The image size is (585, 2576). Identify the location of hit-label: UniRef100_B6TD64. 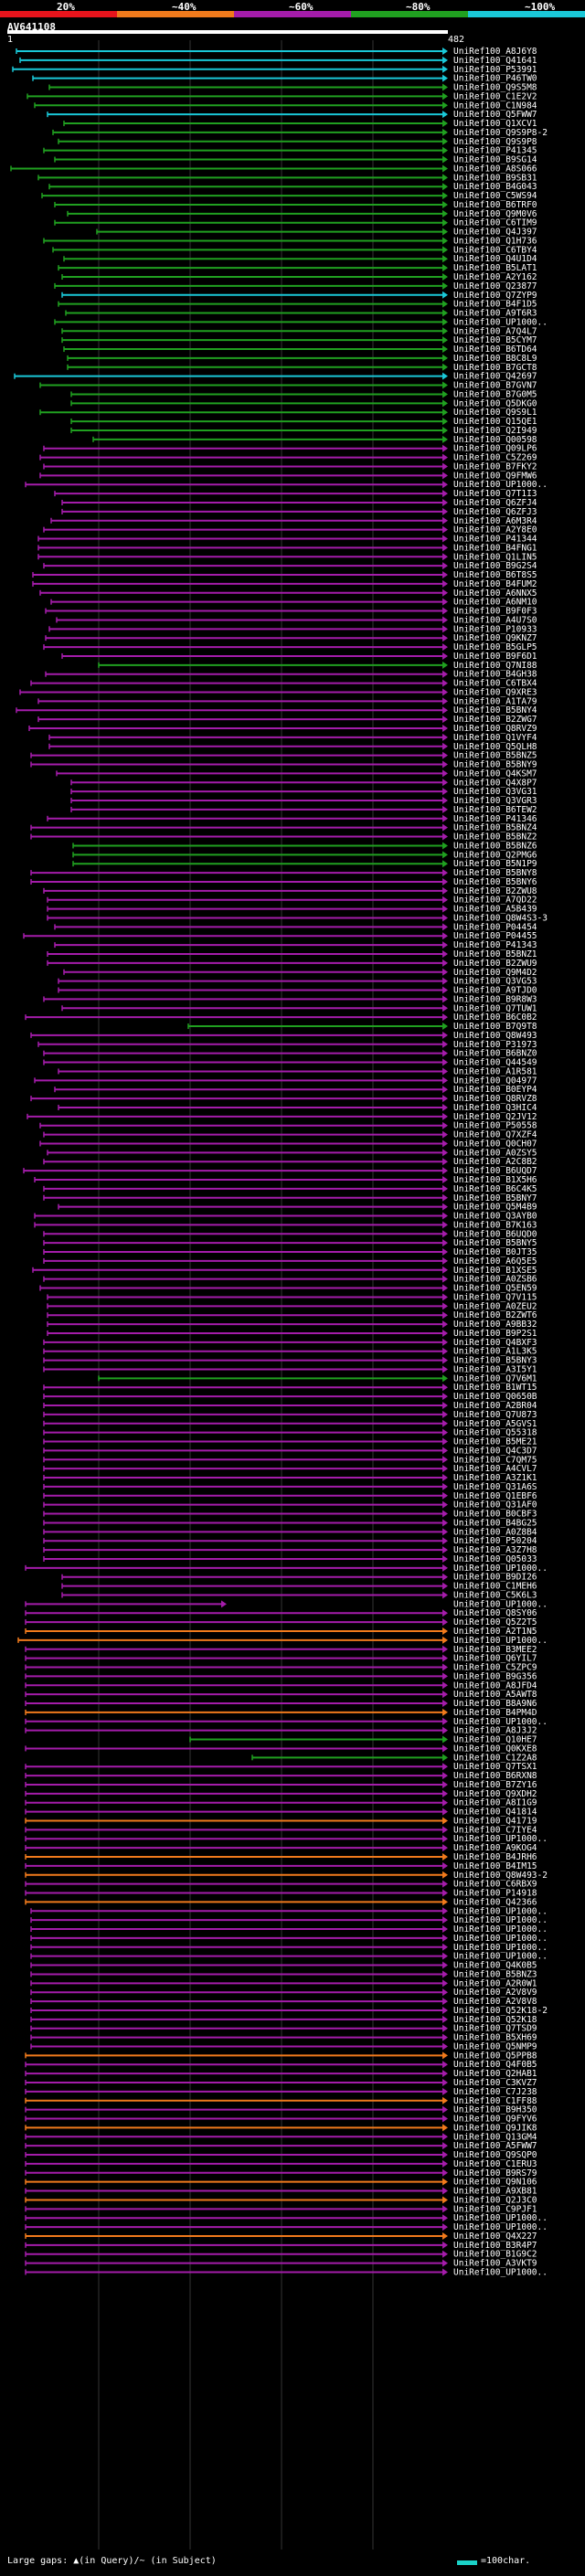
(495, 350).